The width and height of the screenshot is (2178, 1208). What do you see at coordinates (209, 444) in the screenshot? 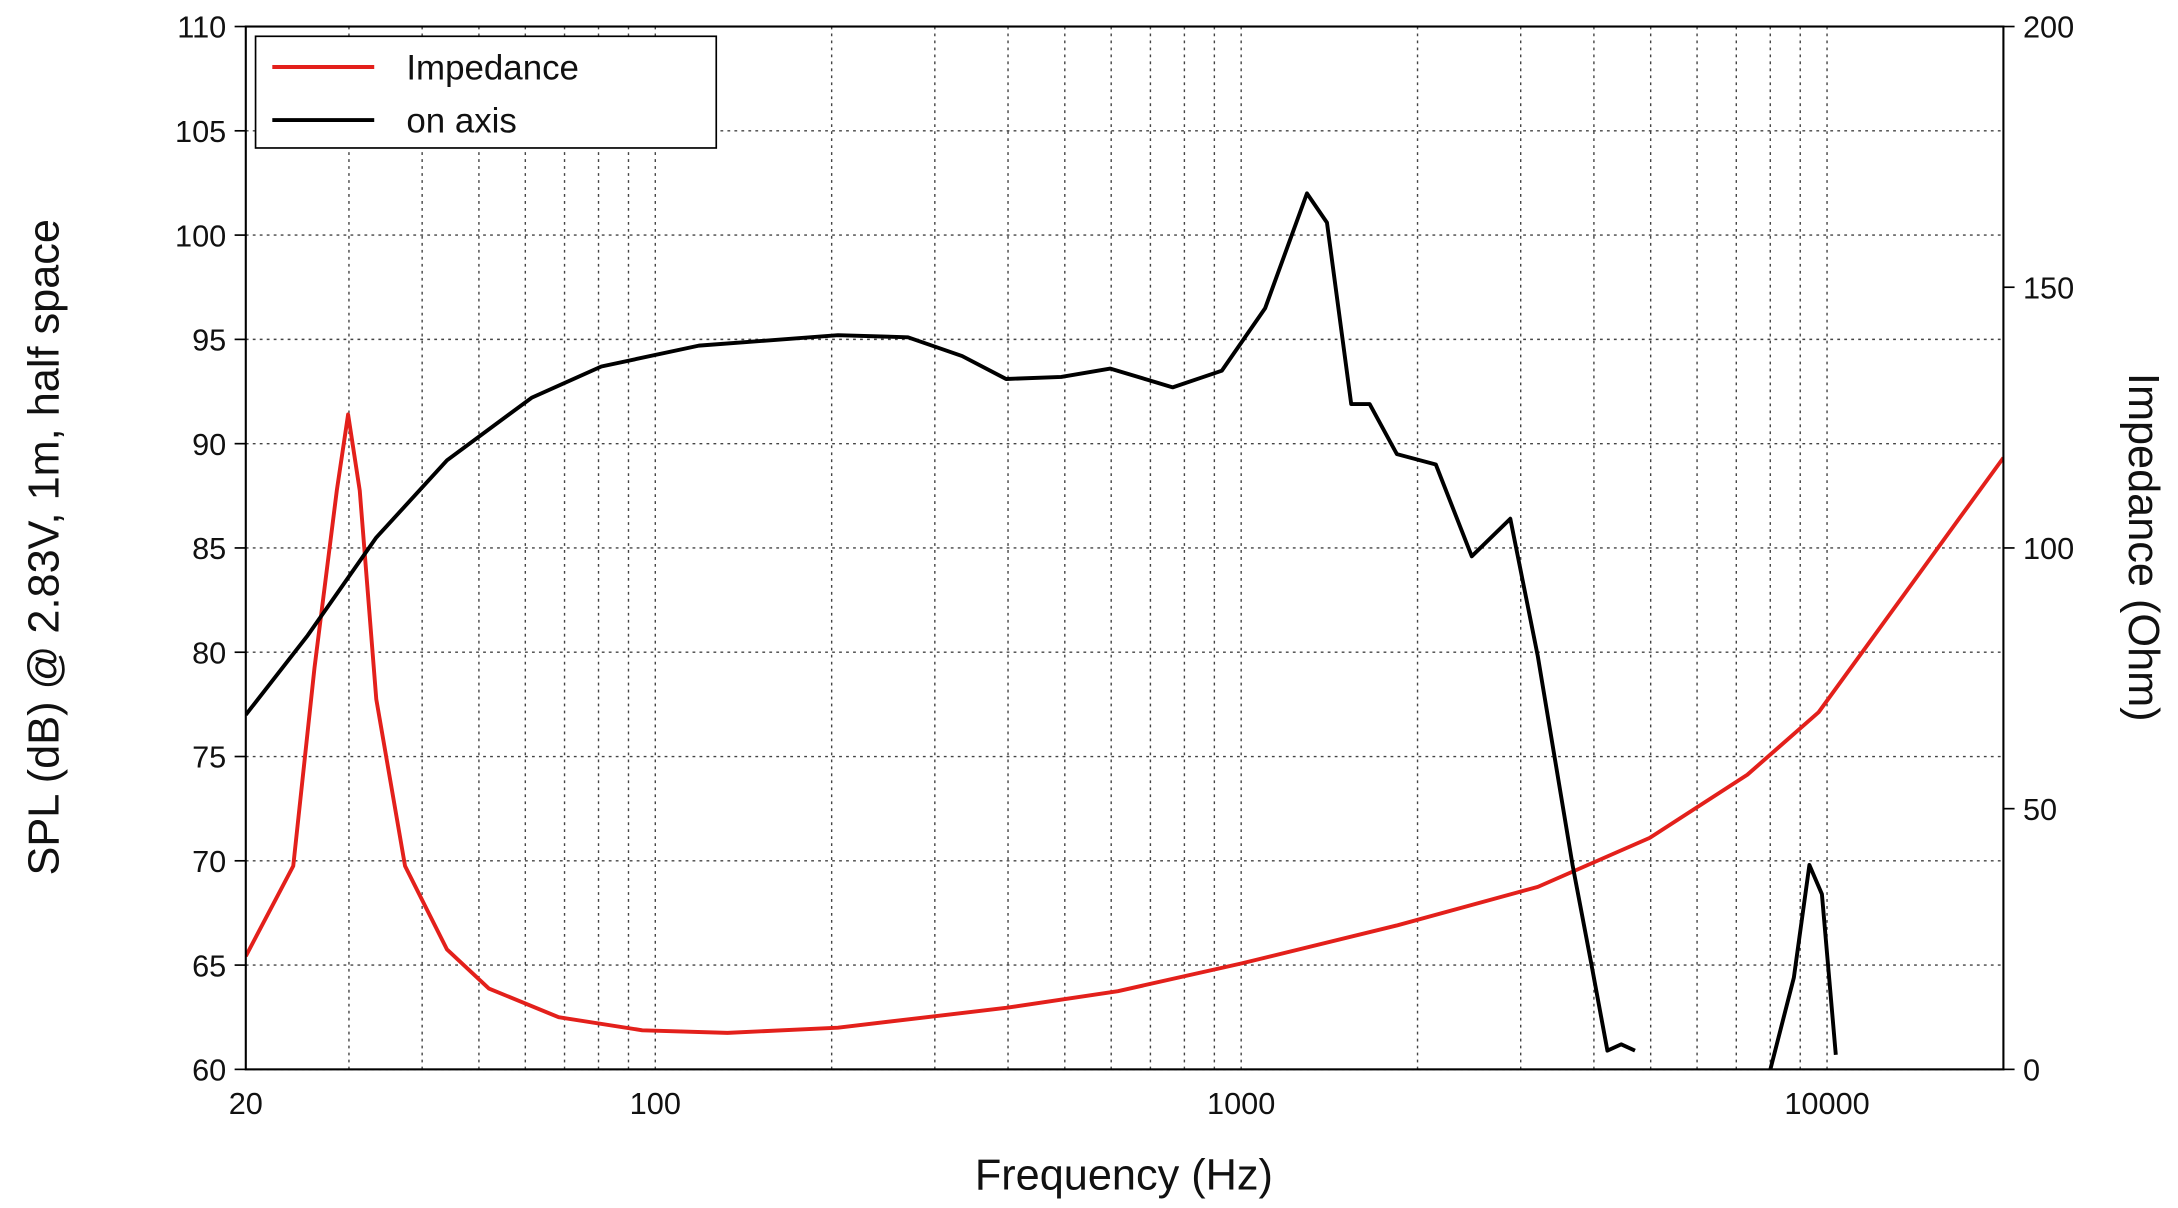
I see `y-tick-label: 90` at bounding box center [209, 444].